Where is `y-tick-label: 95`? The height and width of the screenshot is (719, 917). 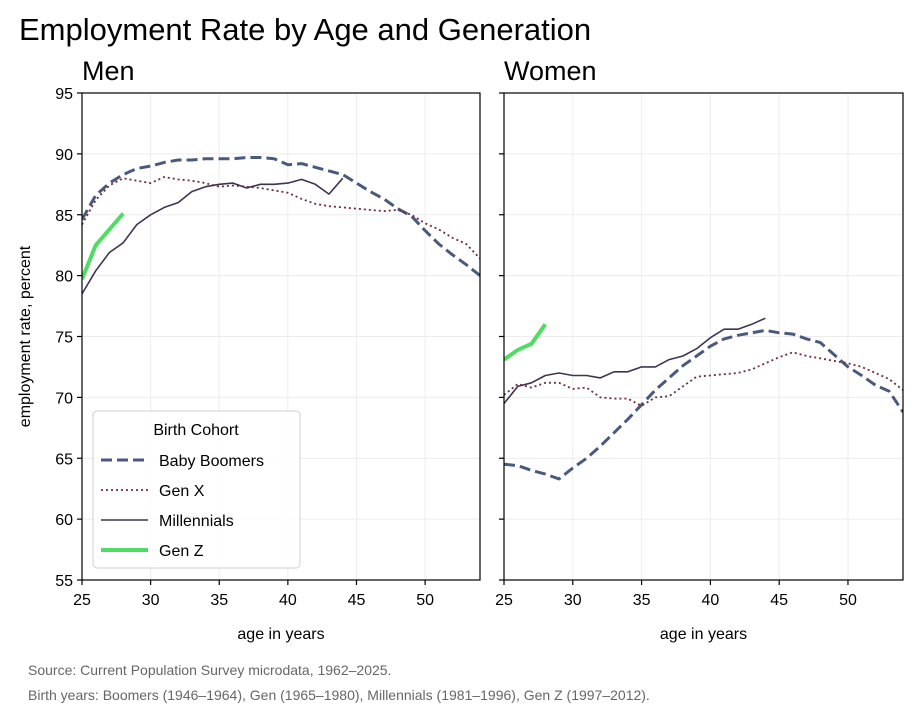 y-tick-label: 95 is located at coordinates (64, 94).